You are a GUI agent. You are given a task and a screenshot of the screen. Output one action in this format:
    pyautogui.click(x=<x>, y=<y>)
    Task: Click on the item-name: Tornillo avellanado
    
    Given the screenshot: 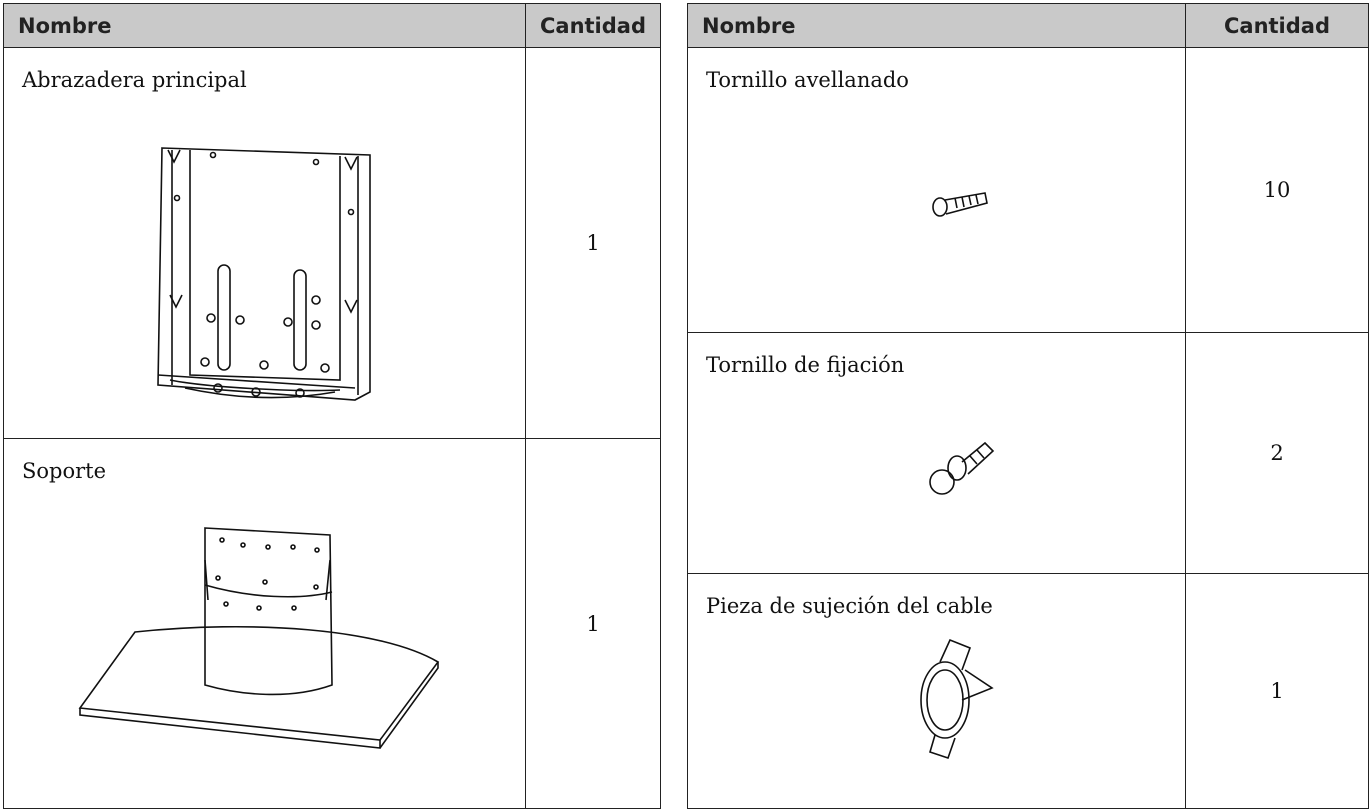 What is the action you would take?
    pyautogui.click(x=936, y=190)
    